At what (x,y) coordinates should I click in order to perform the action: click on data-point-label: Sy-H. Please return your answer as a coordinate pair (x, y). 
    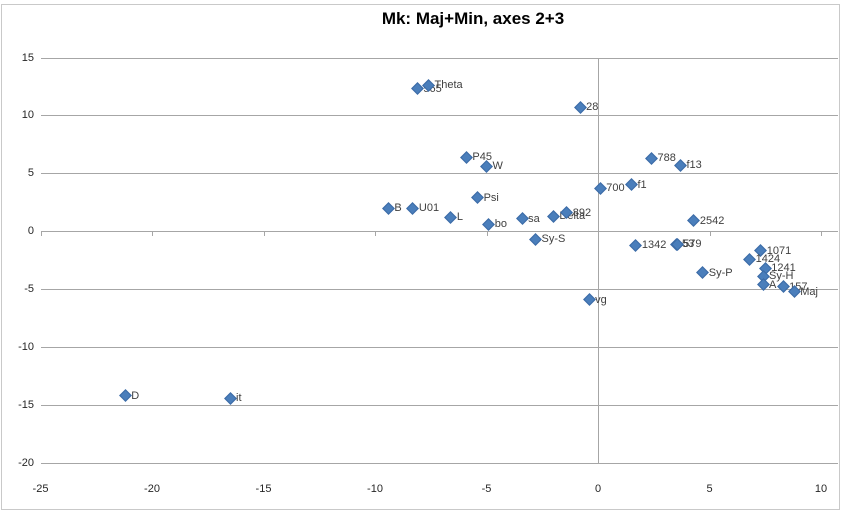
    Looking at the image, I should click on (781, 276).